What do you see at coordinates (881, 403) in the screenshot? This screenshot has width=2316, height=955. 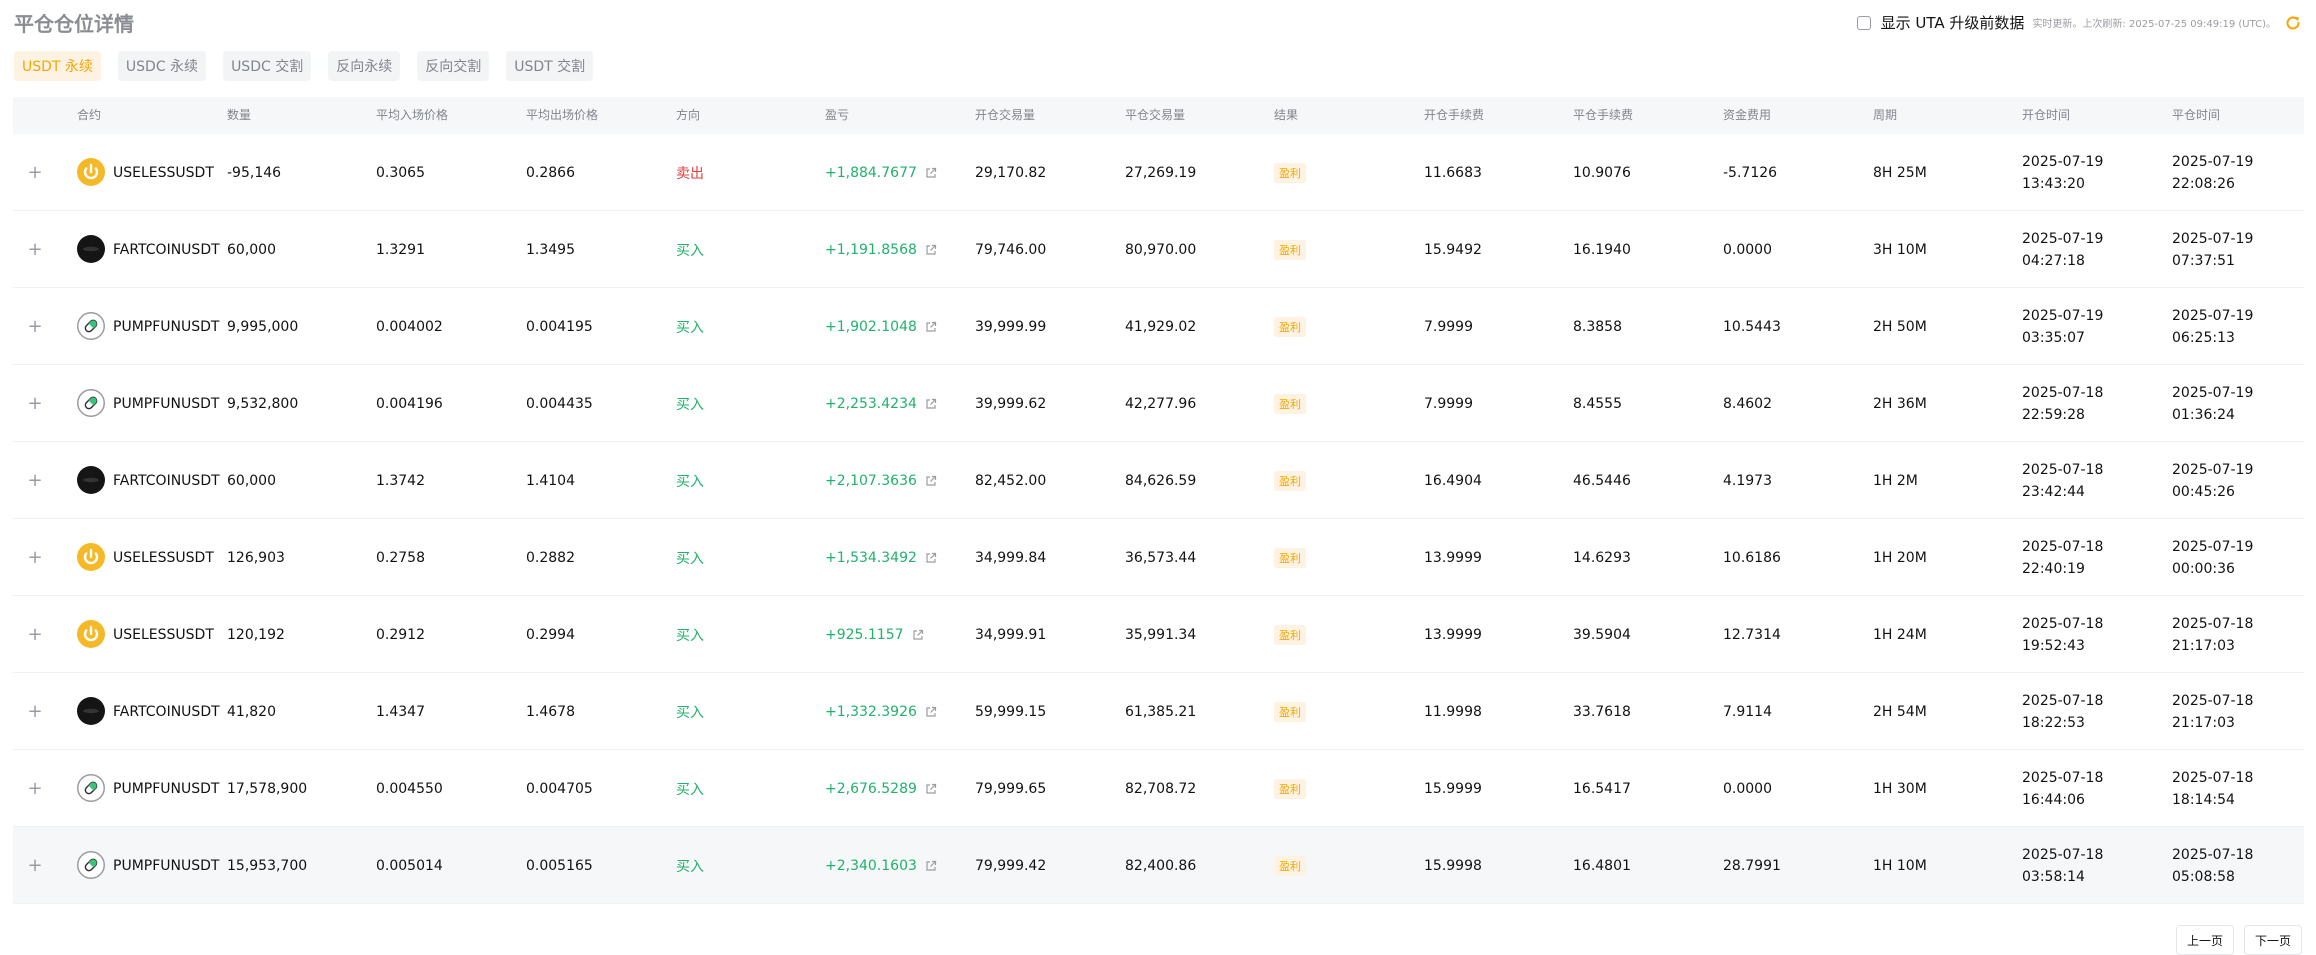 I see `pnl-cell: +2,253.4234` at bounding box center [881, 403].